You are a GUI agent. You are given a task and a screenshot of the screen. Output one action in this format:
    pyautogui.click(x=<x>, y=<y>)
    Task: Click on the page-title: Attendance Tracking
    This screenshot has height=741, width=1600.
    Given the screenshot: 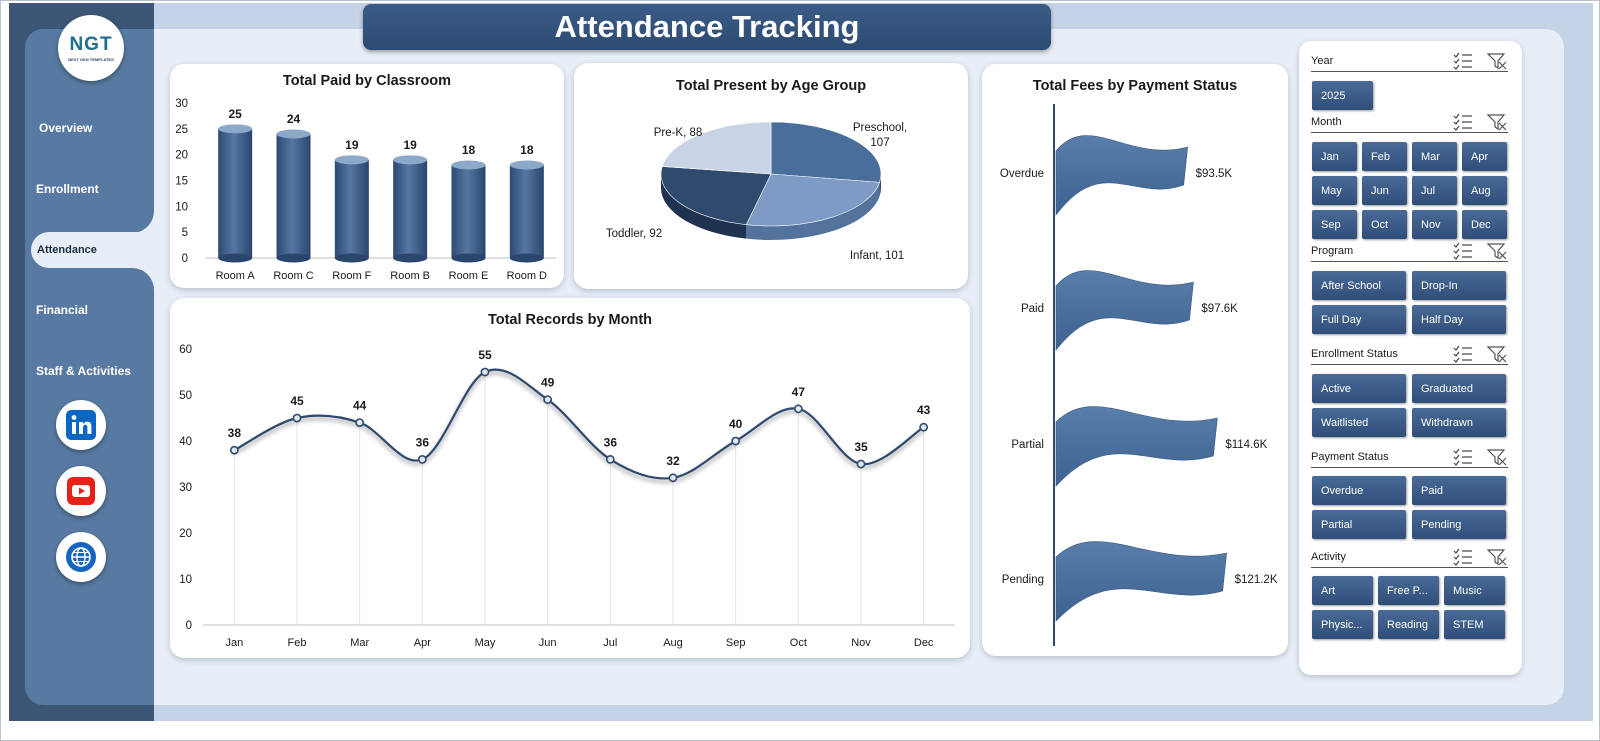 What is the action you would take?
    pyautogui.click(x=707, y=27)
    